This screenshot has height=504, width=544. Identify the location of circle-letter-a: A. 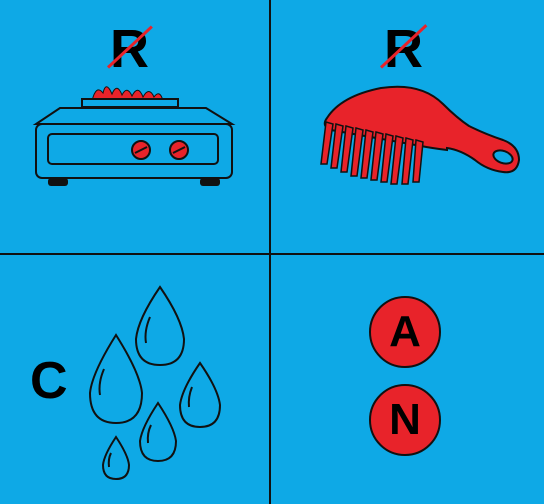
(405, 332).